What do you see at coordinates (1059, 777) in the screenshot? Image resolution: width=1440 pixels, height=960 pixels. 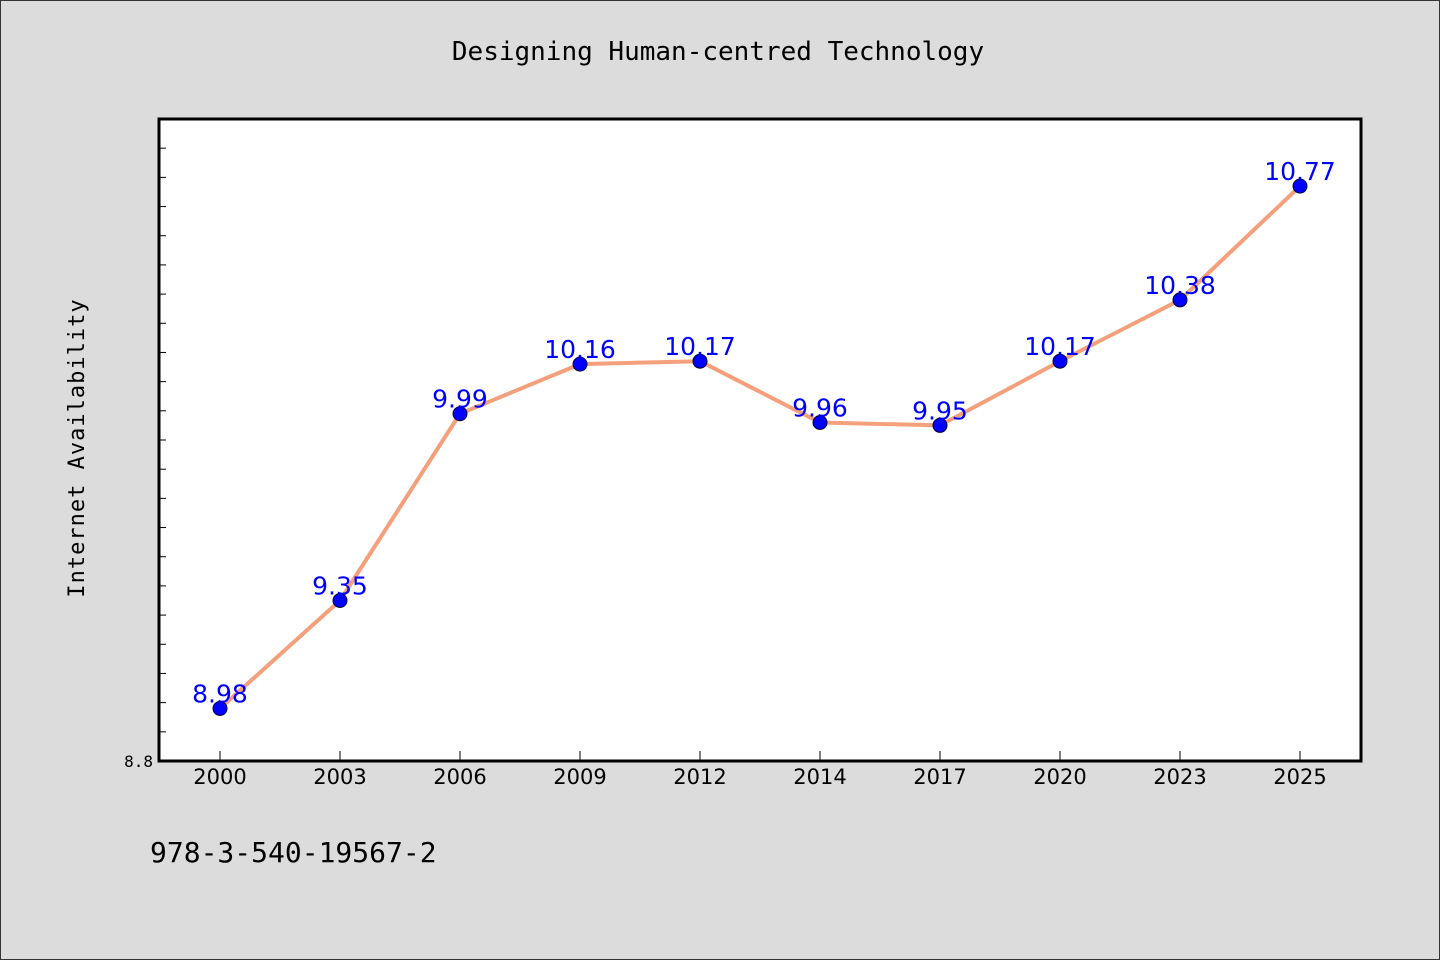 I see `x-tick-label: 2020` at bounding box center [1059, 777].